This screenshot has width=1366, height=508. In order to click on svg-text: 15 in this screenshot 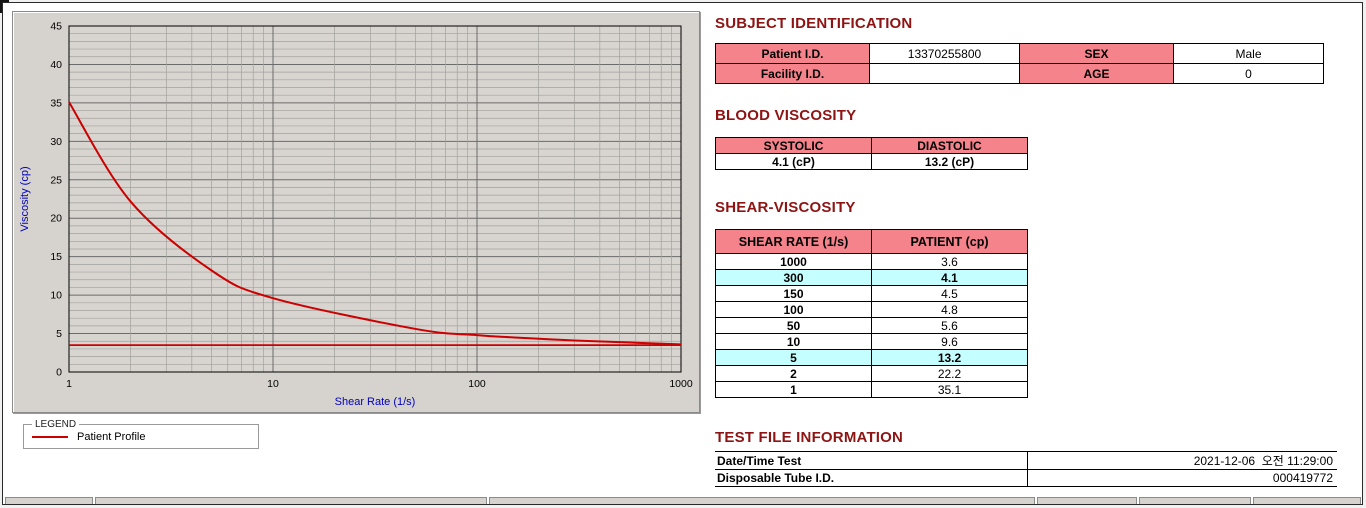, I will do `click(56, 257)`.